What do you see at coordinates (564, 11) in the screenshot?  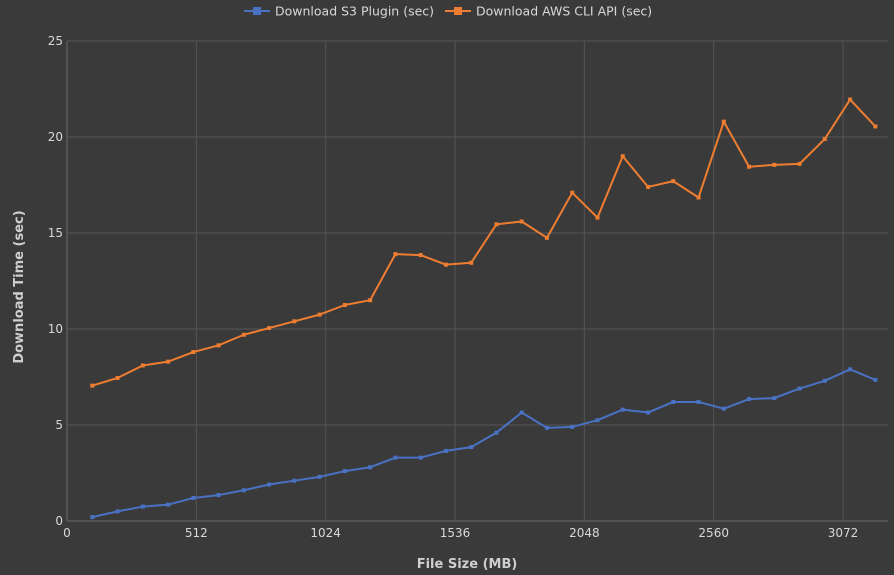 I see `legend-label: Download AWS CLI API (sec)` at bounding box center [564, 11].